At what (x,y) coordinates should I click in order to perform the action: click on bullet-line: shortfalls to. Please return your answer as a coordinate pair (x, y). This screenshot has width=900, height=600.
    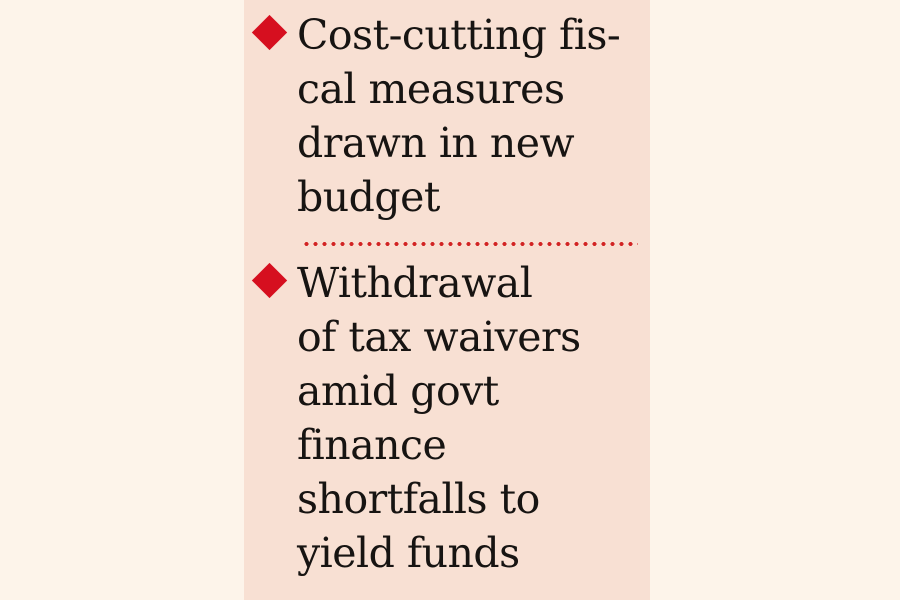
    Looking at the image, I should click on (418, 499).